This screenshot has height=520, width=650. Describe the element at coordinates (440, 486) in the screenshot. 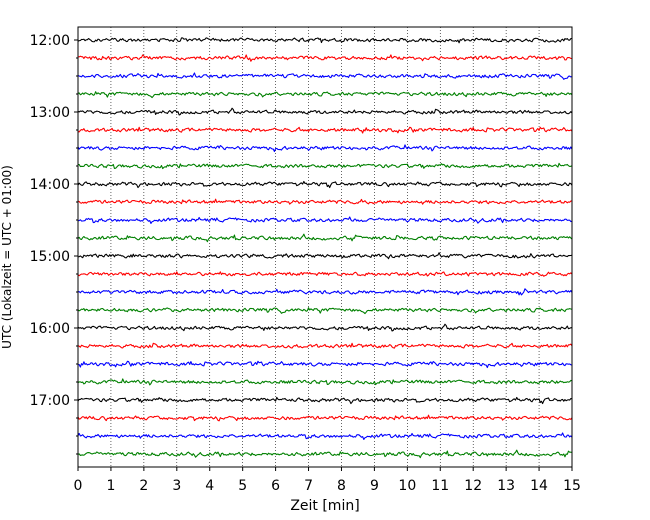

I see `x-tick-label: 11` at that location.